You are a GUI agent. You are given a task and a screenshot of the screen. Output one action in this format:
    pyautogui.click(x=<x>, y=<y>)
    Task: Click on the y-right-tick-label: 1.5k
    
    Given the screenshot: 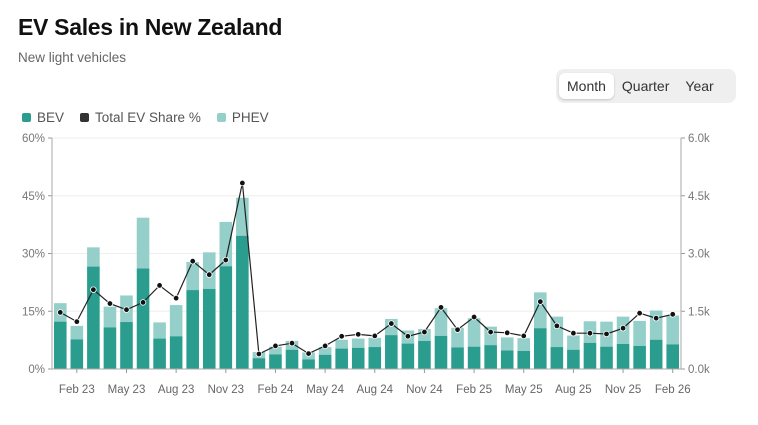 What is the action you would take?
    pyautogui.click(x=699, y=312)
    